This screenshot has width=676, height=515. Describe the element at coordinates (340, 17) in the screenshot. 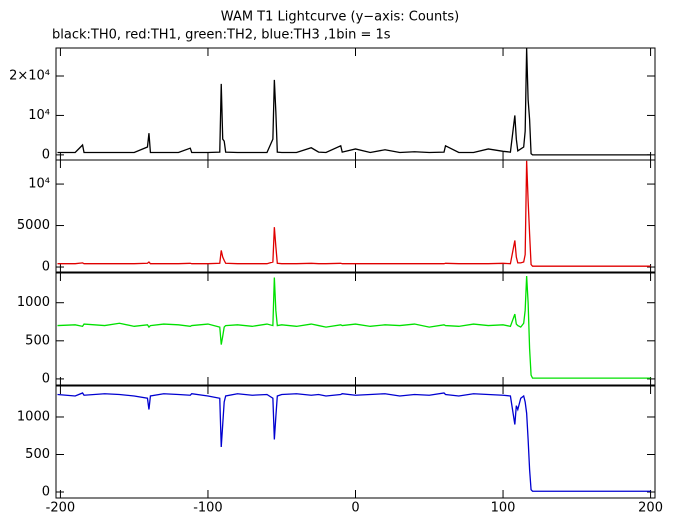

I see `chart-title: WAM T1 Lightcurve (y−axis: Counts)` at that location.